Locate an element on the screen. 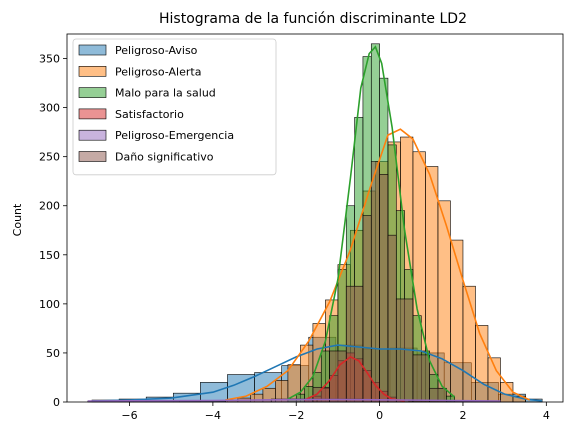  x-tick-label: 4 is located at coordinates (546, 415).